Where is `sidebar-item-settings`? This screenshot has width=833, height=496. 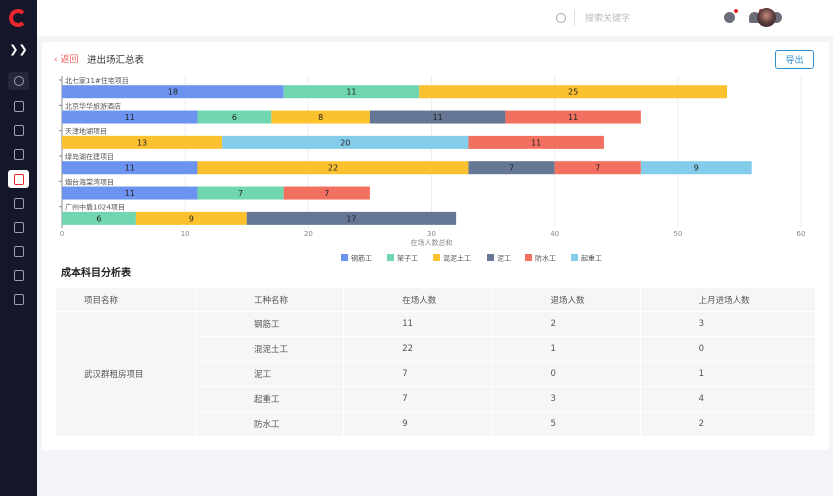 sidebar-item-settings is located at coordinates (18, 299).